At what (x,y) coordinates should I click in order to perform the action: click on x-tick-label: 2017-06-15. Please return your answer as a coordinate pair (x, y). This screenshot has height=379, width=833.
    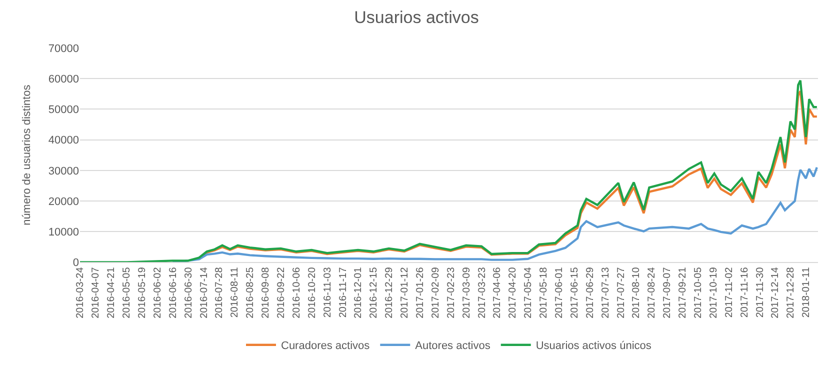
    Looking at the image, I should click on (574, 292).